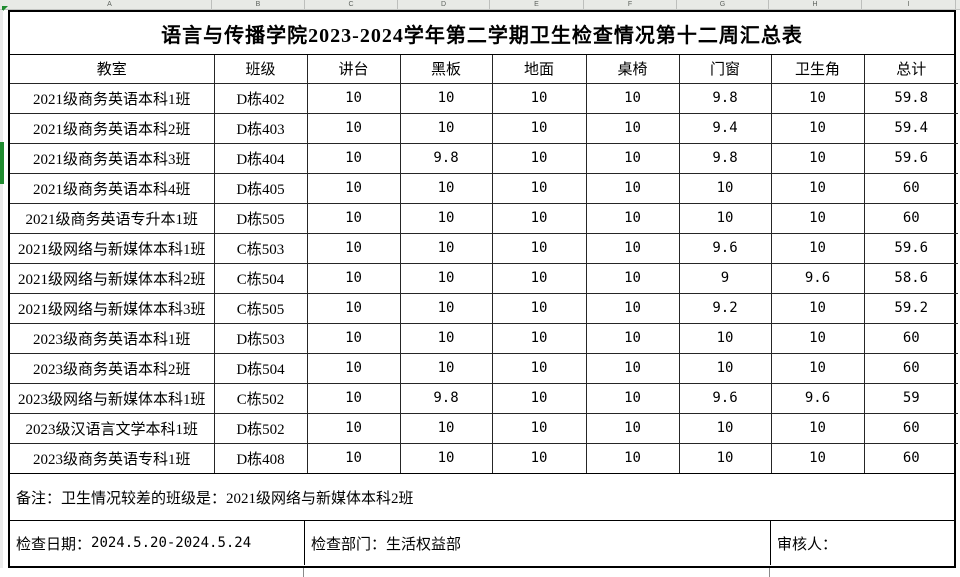 This screenshot has height=577, width=960. Describe the element at coordinates (723, 4) in the screenshot. I see `column-letter: G` at that location.